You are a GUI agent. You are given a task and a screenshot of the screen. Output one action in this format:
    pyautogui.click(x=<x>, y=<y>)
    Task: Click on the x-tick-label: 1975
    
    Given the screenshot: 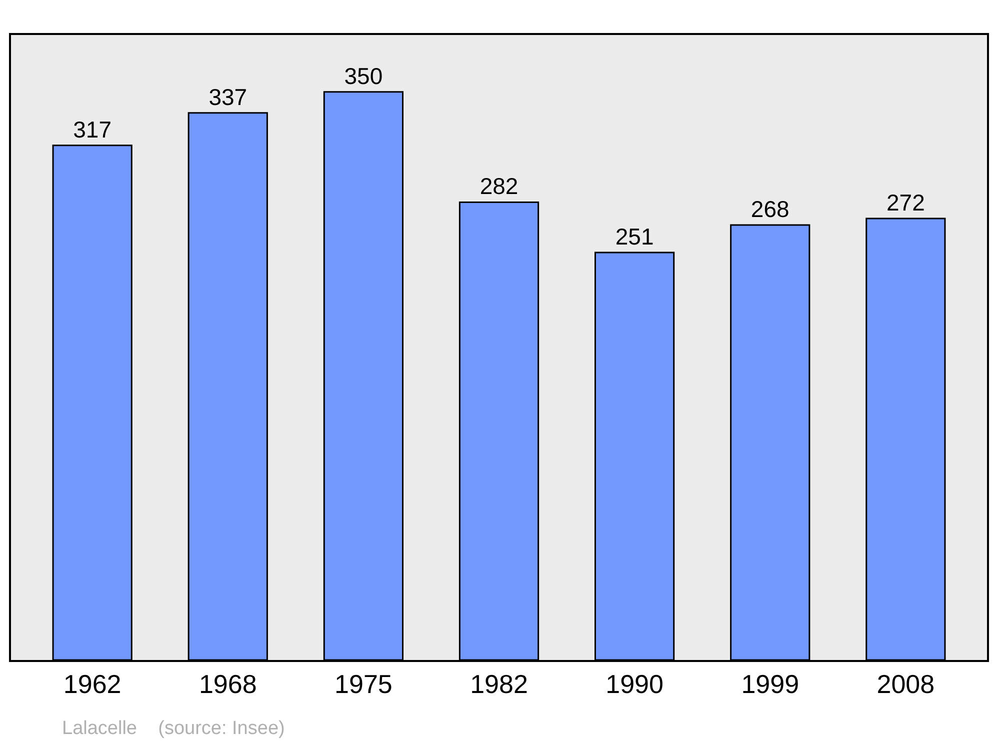 What is the action you would take?
    pyautogui.click(x=363, y=684)
    